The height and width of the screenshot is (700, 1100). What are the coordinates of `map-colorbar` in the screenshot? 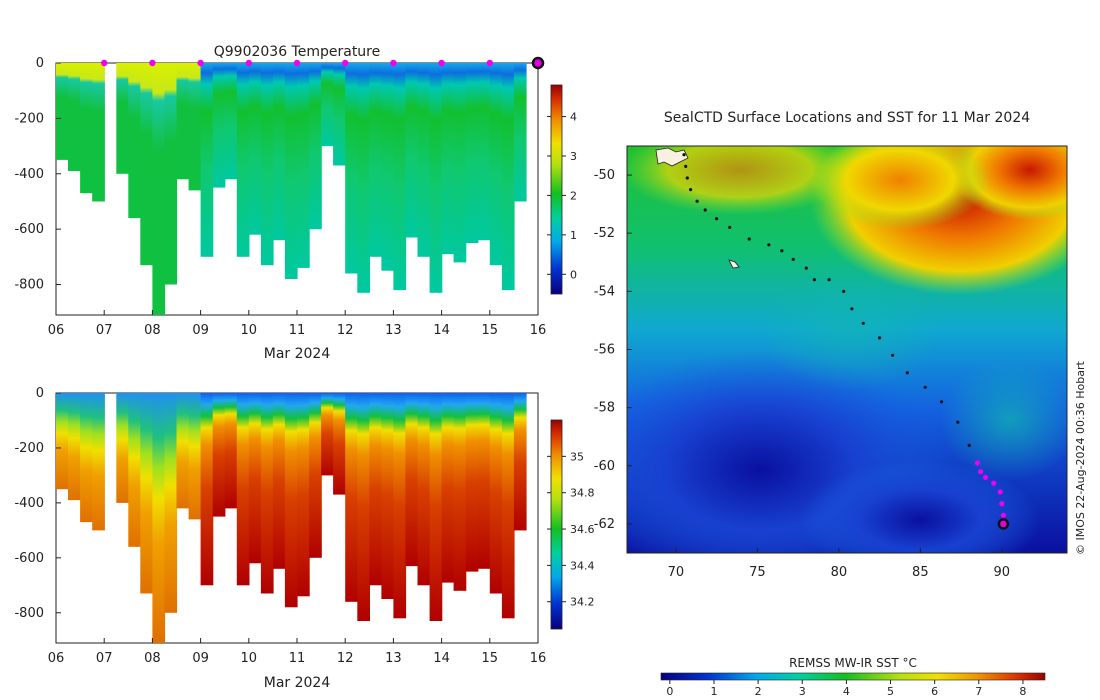 It's located at (853, 676).